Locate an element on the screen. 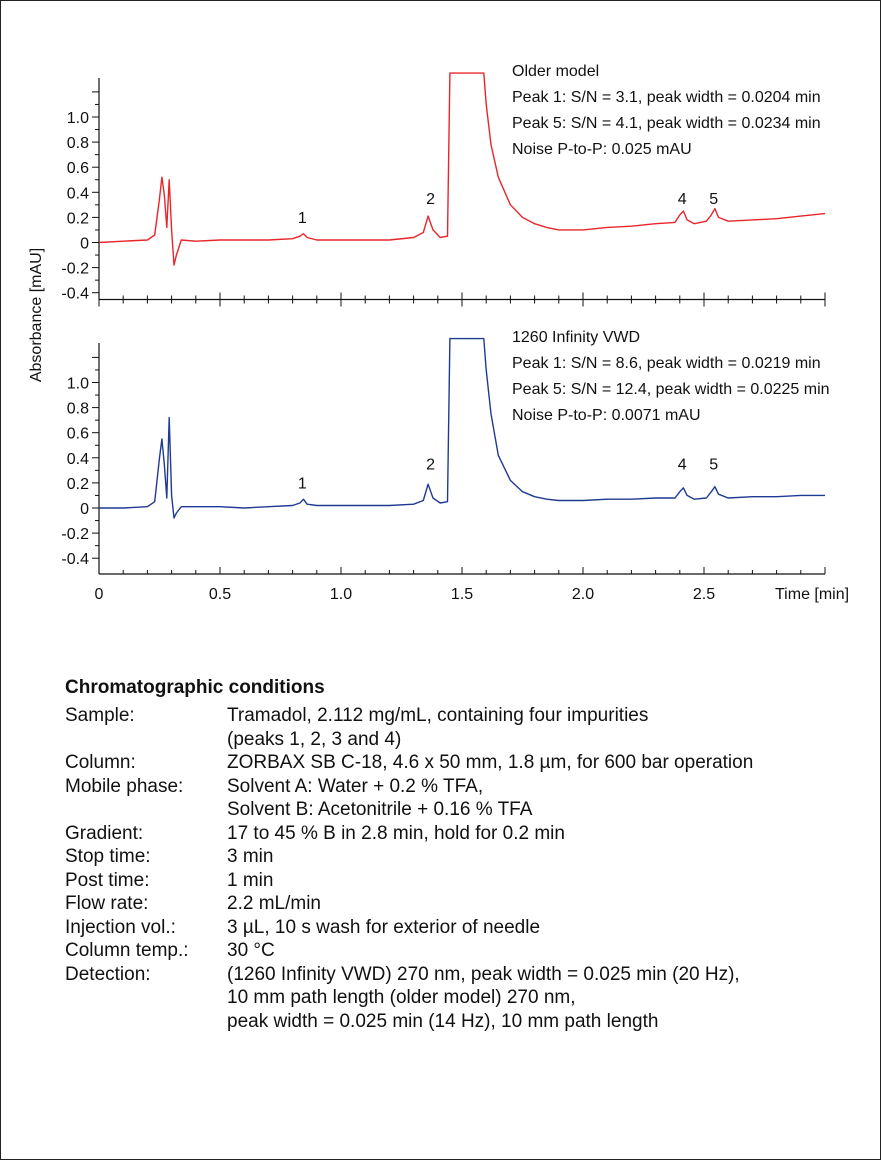  condition-label: Post time: is located at coordinates (107, 880).